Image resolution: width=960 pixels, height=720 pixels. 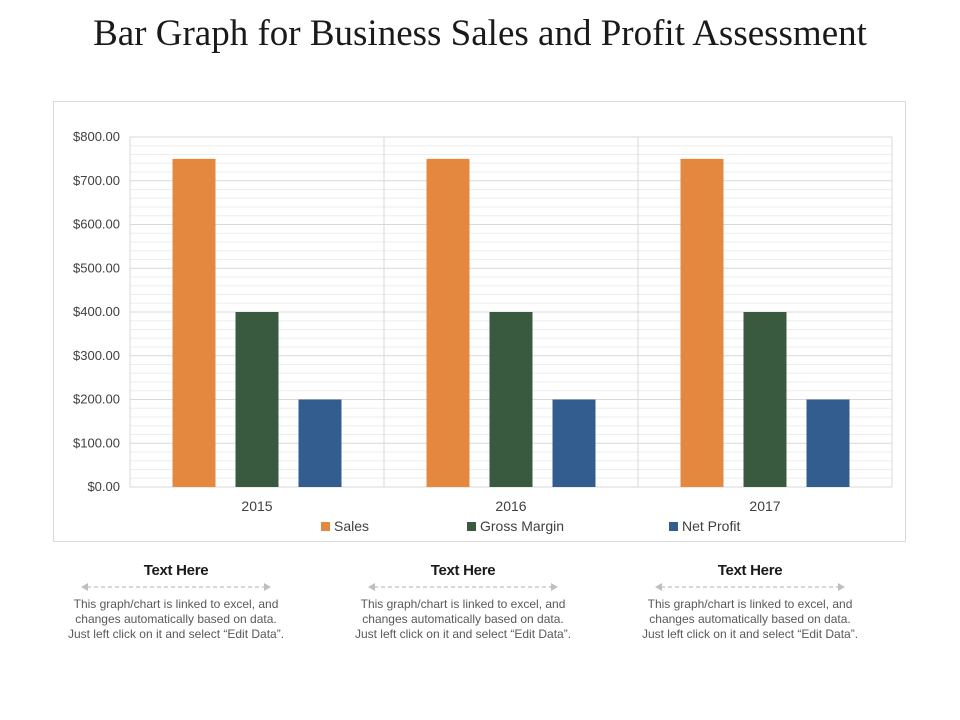 I want to click on legend-label-net-profit: Net Profit, so click(x=711, y=526).